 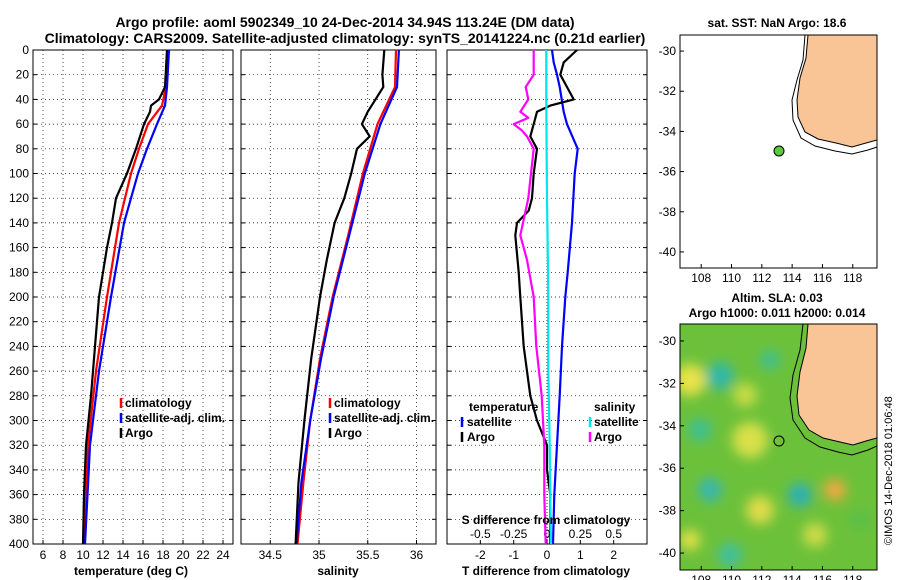 I want to click on series-line-climatology, so click(x=126, y=297).